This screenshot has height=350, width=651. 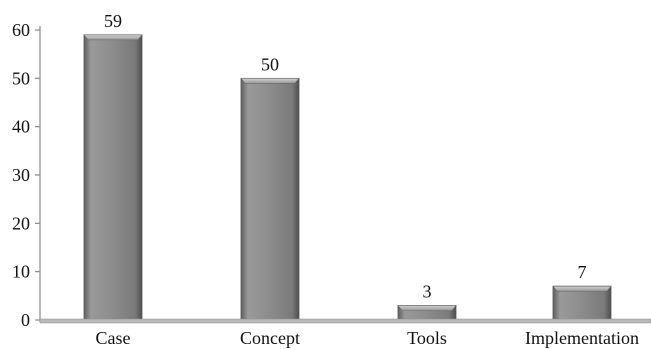 What do you see at coordinates (21, 223) in the screenshot?
I see `y-tick-label: 20` at bounding box center [21, 223].